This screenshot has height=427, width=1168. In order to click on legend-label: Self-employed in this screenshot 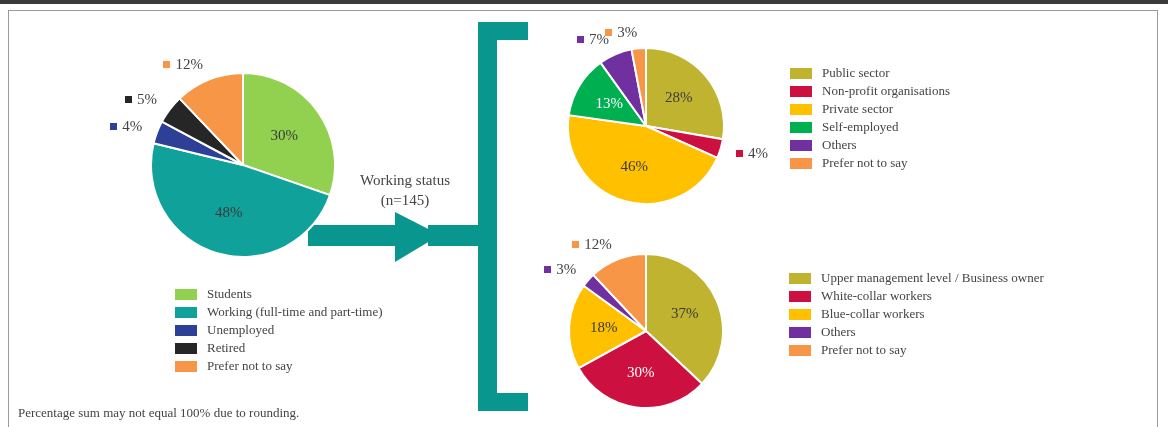, I will do `click(860, 127)`.